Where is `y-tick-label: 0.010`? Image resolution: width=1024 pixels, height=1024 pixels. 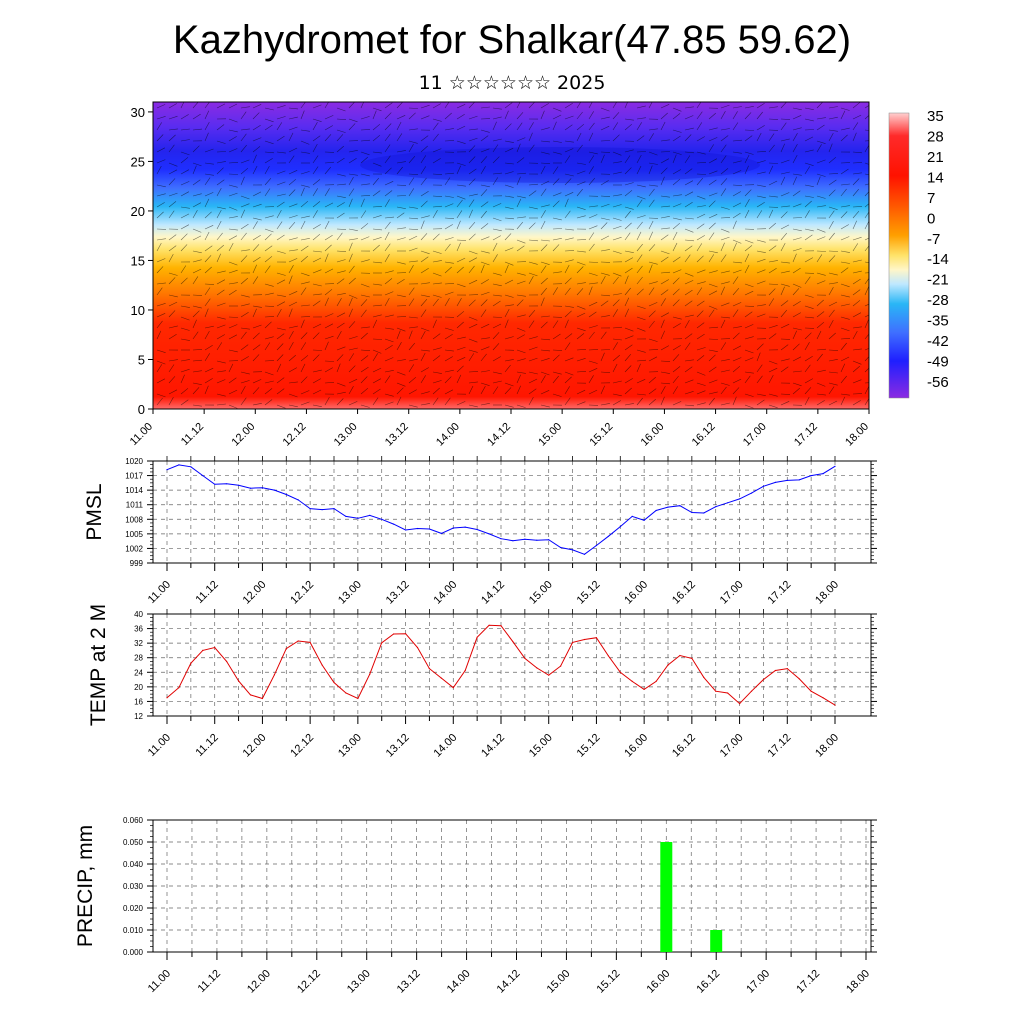 y-tick-label: 0.010 is located at coordinates (133, 930).